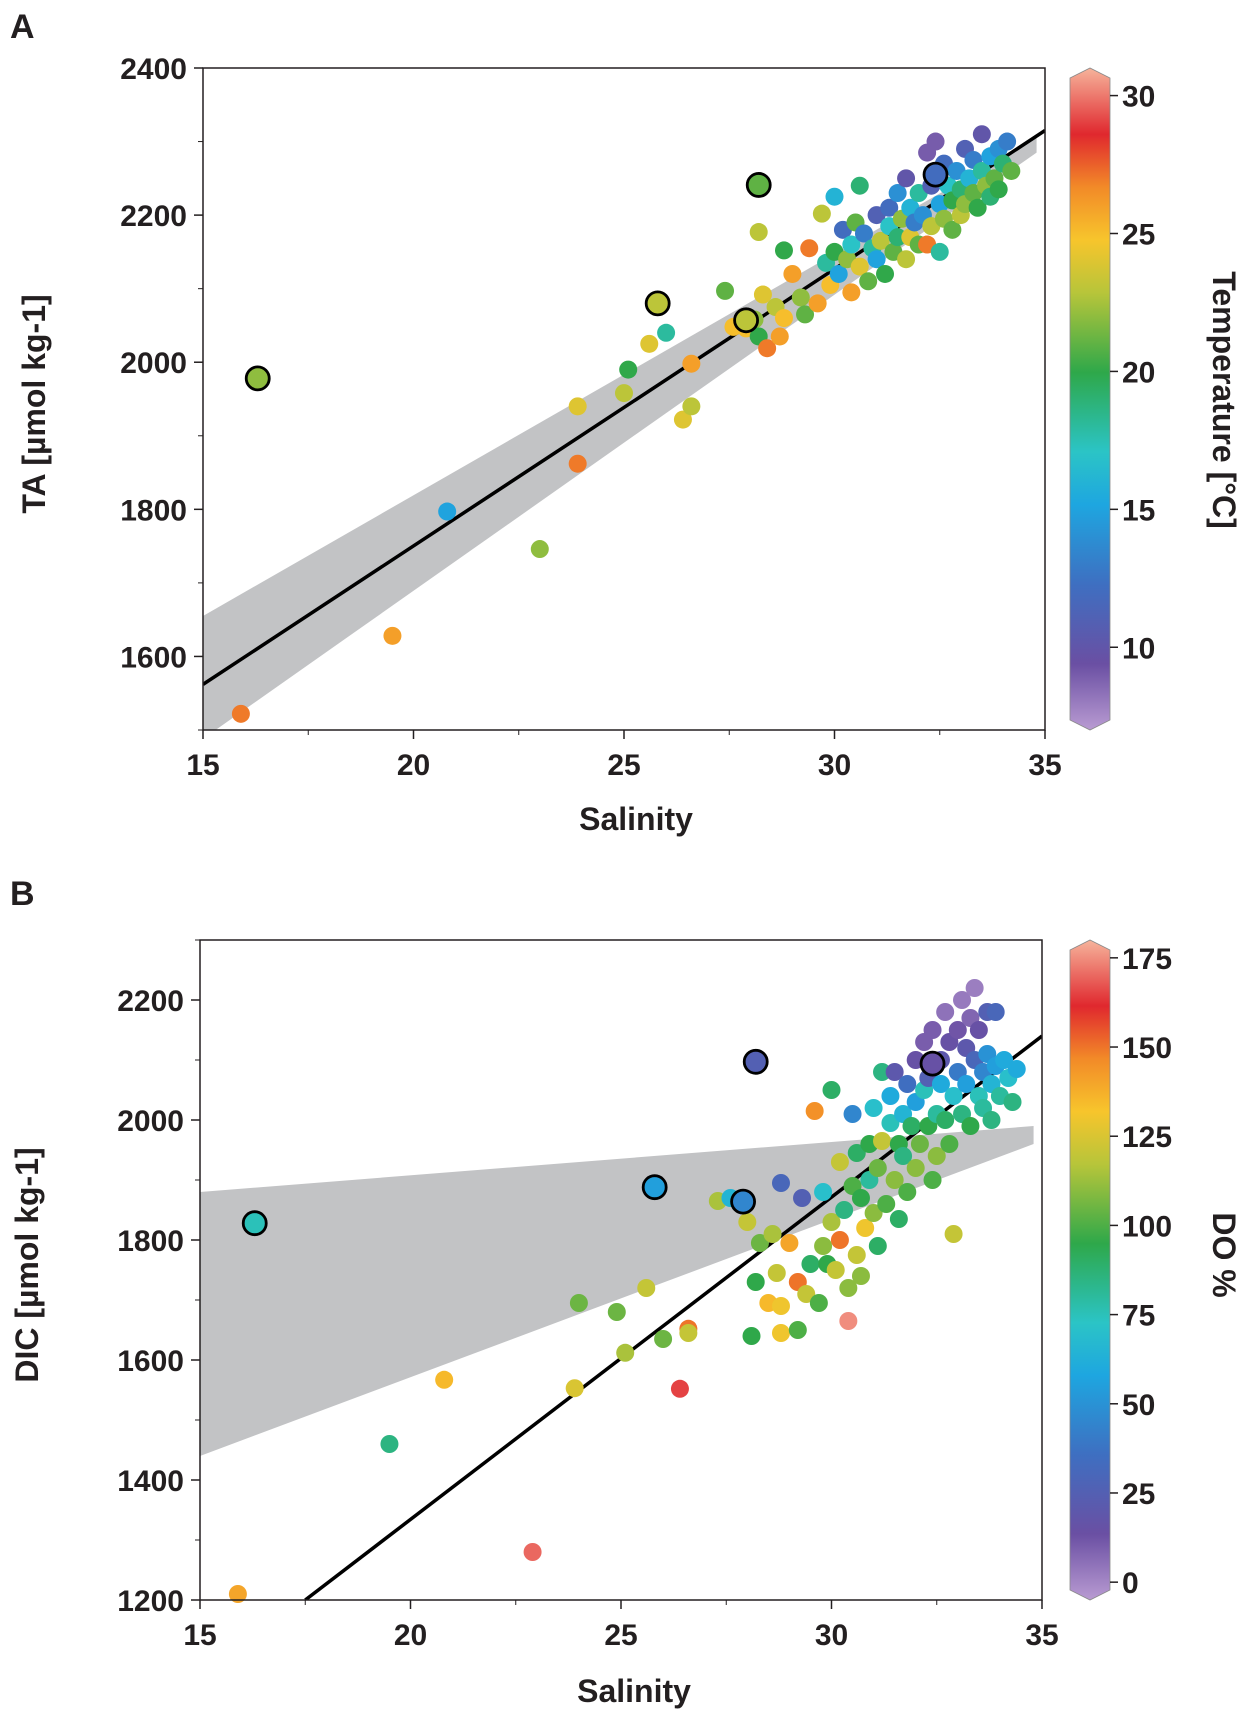  Describe the element at coordinates (150, 1481) in the screenshot. I see `y-tick-label: 1400` at that location.